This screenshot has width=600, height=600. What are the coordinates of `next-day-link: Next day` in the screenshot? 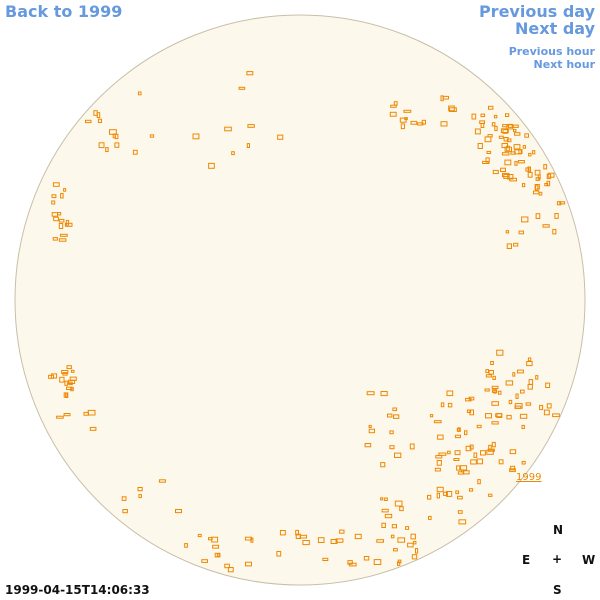 It's located at (555, 28).